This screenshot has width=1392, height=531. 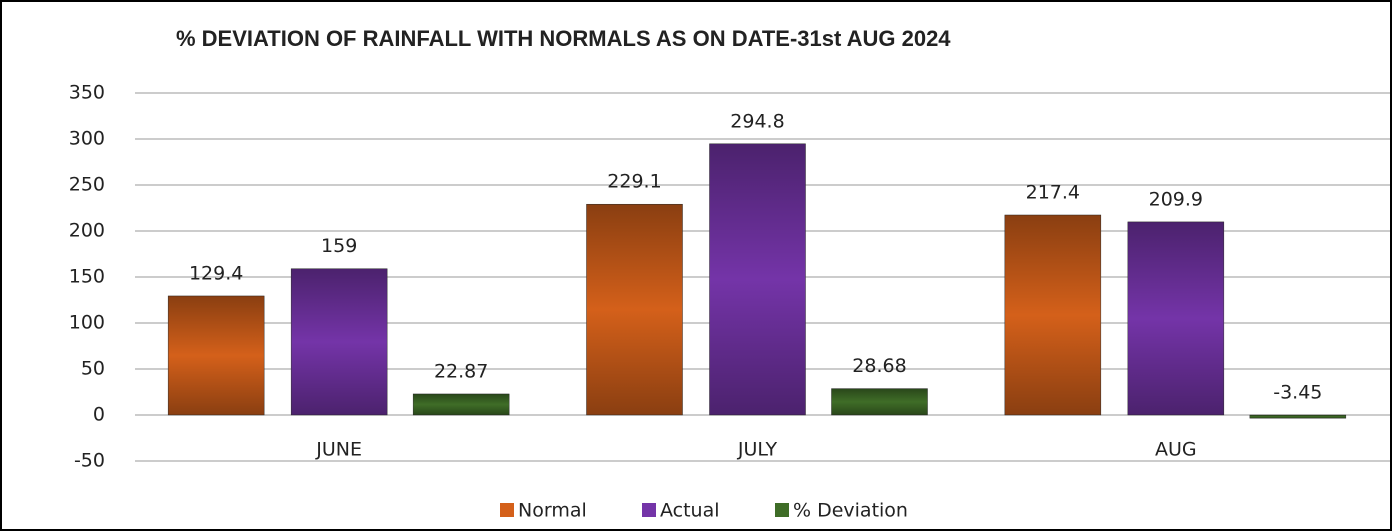 What do you see at coordinates (634, 182) in the screenshot?
I see `data-label: 229.1` at bounding box center [634, 182].